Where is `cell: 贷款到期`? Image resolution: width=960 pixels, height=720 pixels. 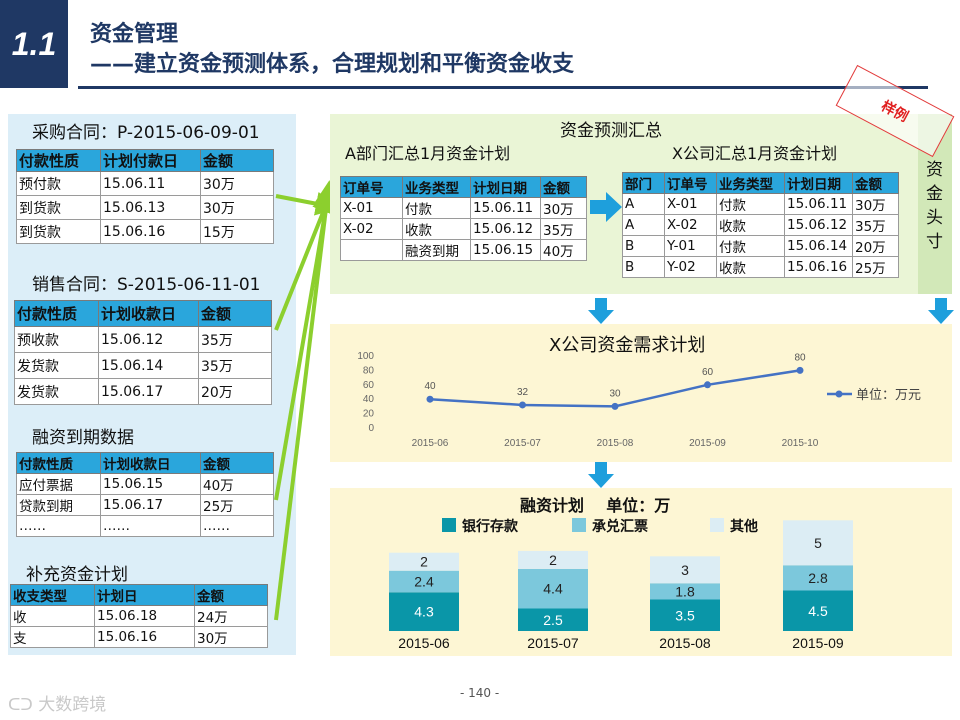
cell: 贷款到期 is located at coordinates (58, 505).